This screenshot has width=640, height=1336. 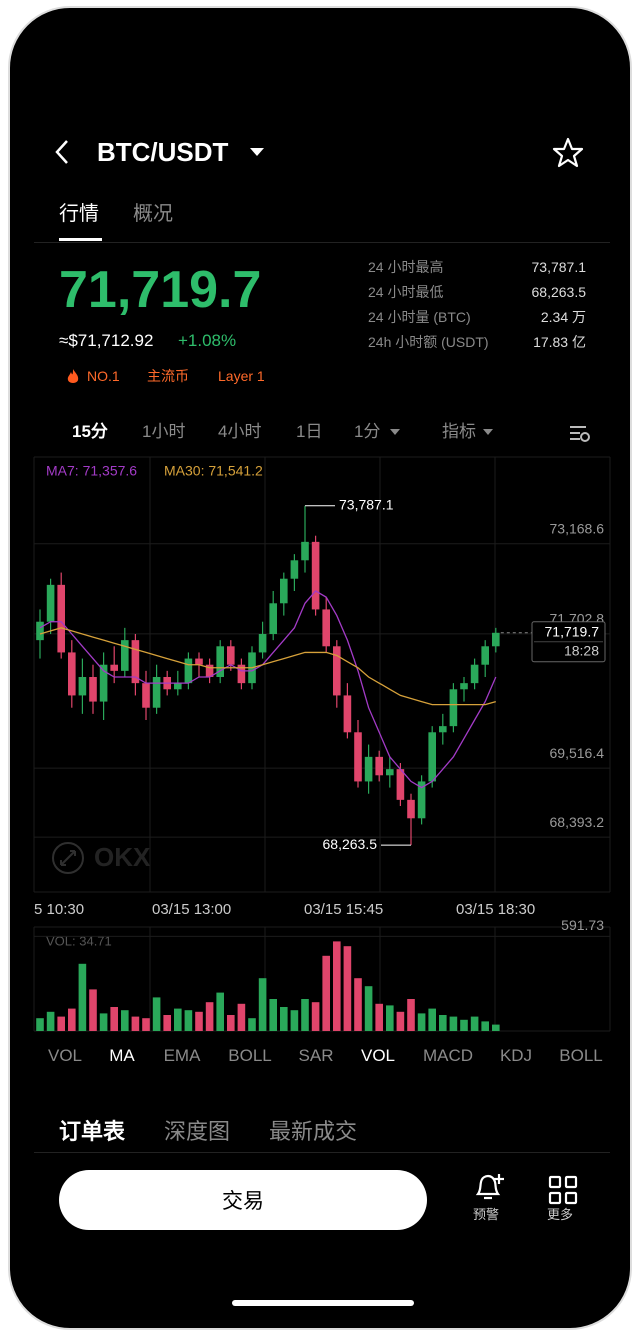 I want to click on back-button, so click(x=63, y=152).